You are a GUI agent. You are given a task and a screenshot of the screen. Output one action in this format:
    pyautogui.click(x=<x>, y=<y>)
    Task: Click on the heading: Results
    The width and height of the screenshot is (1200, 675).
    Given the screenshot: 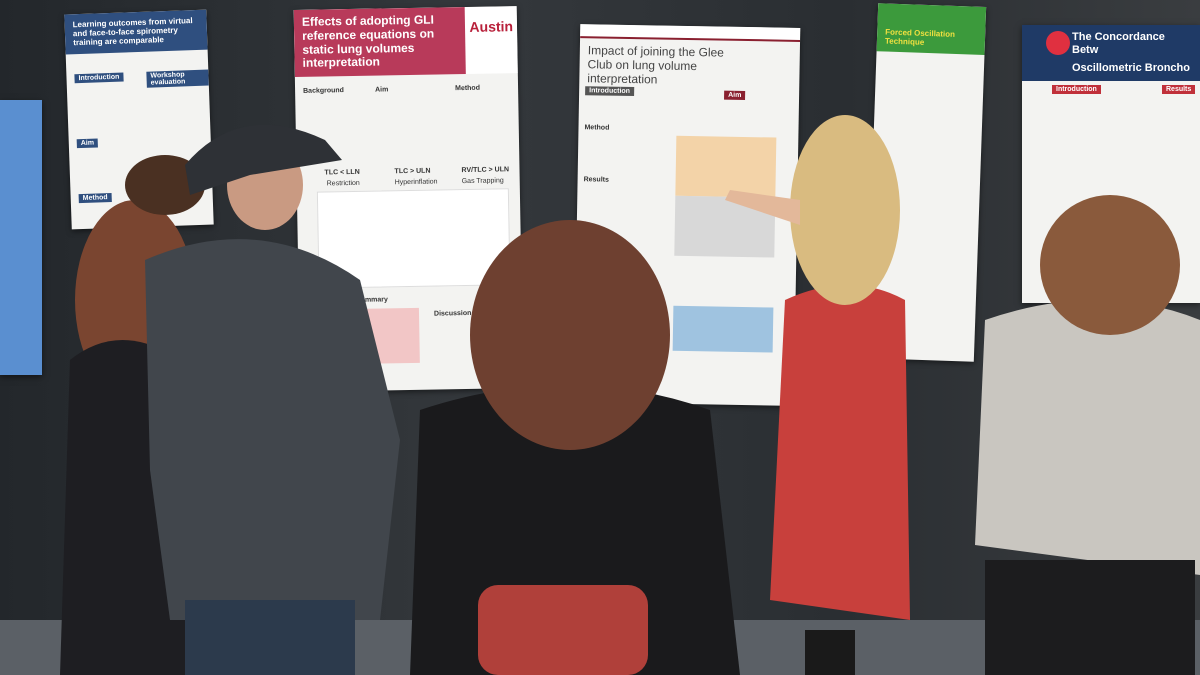 What is the action you would take?
    pyautogui.click(x=1179, y=89)
    